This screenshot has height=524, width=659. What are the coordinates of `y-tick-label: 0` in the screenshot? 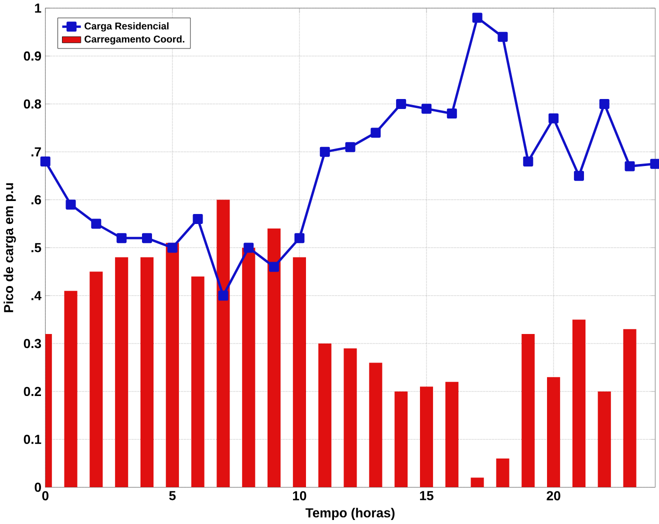 It's located at (37, 487).